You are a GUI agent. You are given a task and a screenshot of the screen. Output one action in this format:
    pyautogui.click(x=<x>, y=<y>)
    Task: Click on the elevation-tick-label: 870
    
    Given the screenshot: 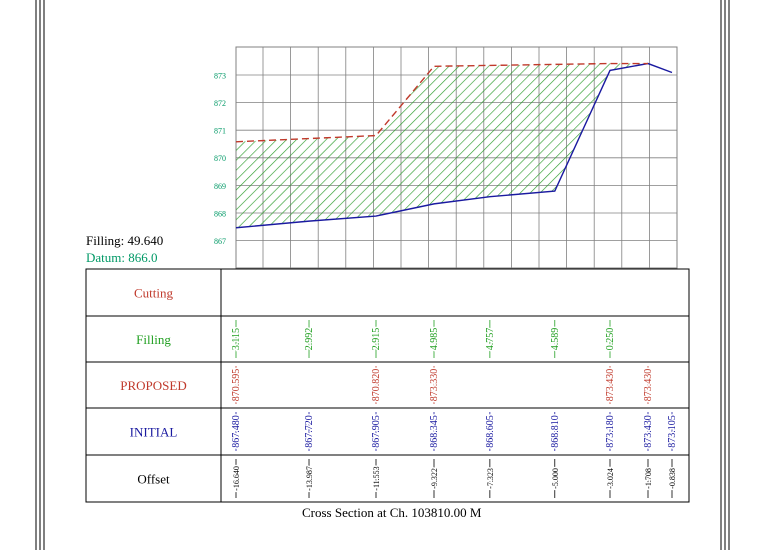 What is the action you would take?
    pyautogui.click(x=220, y=158)
    